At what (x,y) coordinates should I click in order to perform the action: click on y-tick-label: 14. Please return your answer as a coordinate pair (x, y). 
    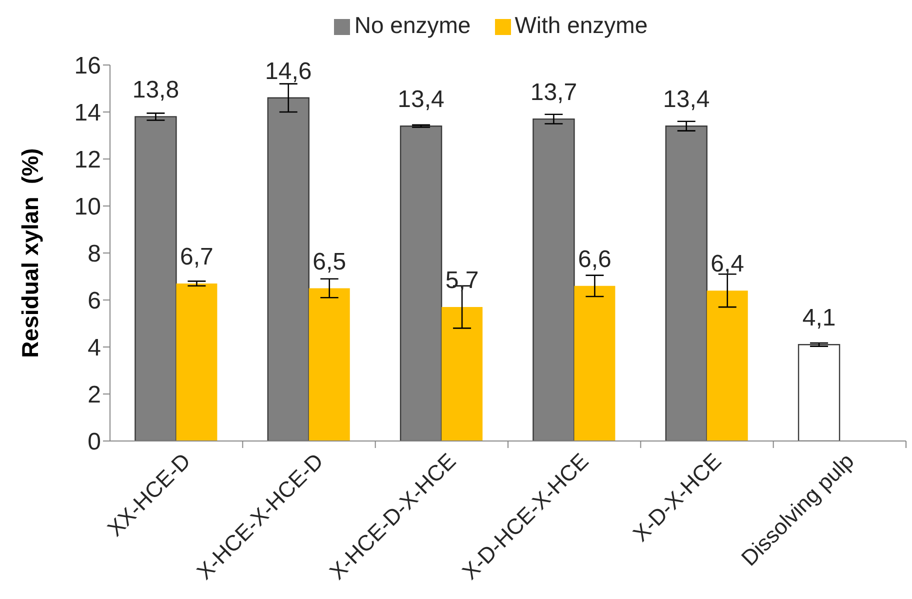
    Looking at the image, I should click on (87, 113).